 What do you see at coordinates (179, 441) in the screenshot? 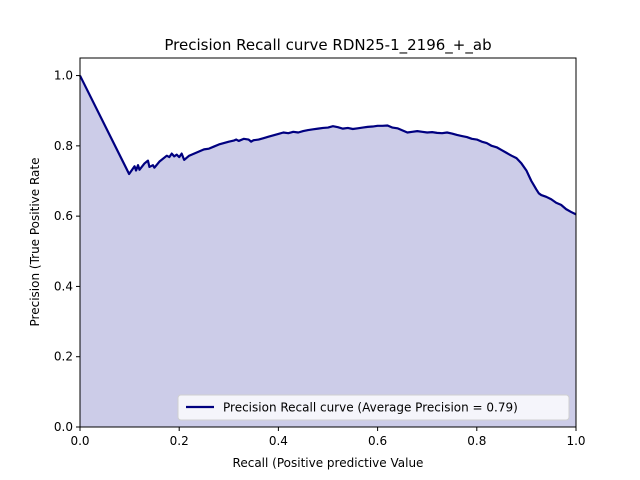
I see `x-tick-label: 0.2` at bounding box center [179, 441].